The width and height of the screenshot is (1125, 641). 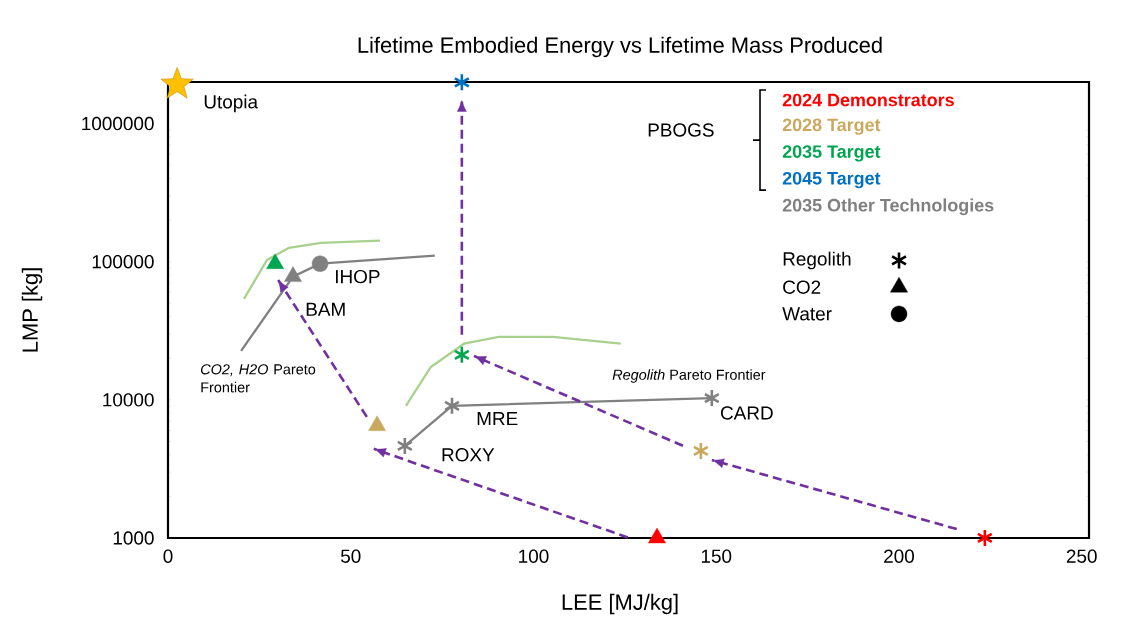 What do you see at coordinates (168, 556) in the screenshot?
I see `x-tick-label: 0` at bounding box center [168, 556].